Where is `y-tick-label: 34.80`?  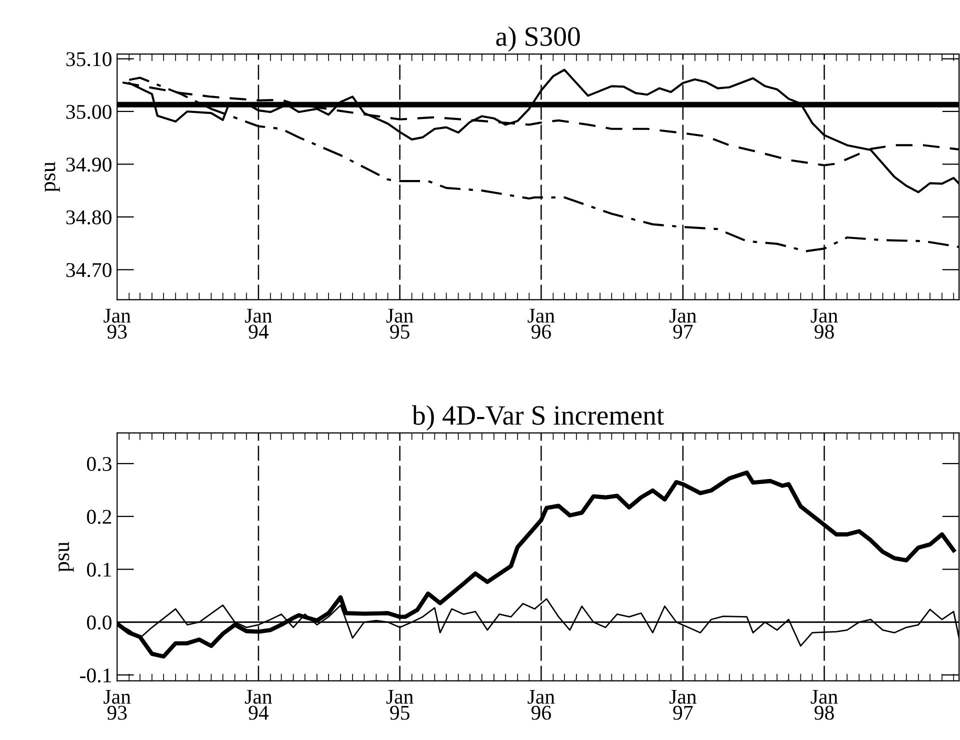 y-tick-label: 34.80 is located at coordinates (89, 217).